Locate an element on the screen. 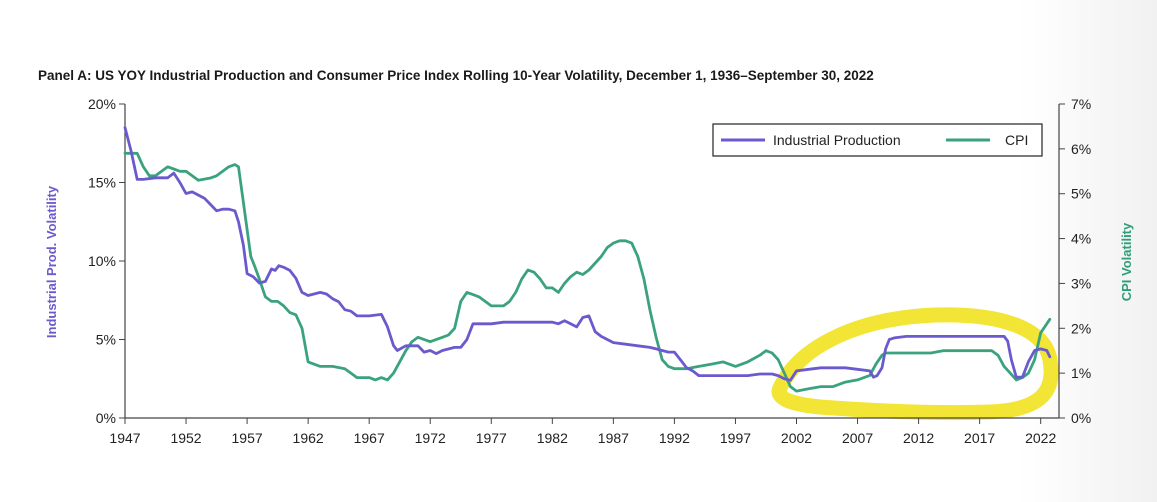  x-tick-label: 1972 is located at coordinates (430, 438).